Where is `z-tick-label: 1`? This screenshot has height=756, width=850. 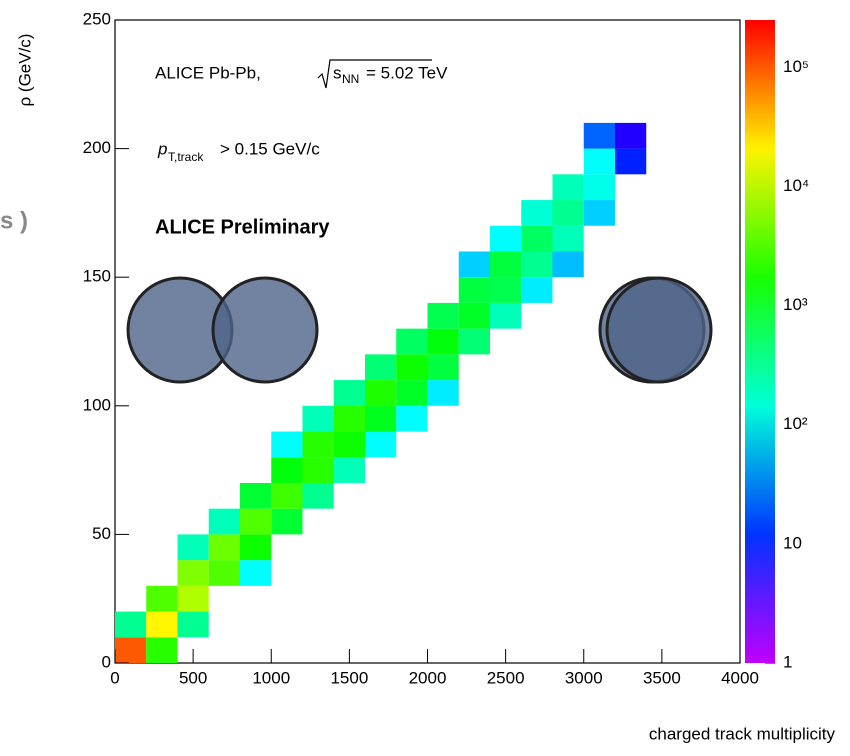
z-tick-label: 1 is located at coordinates (787, 661).